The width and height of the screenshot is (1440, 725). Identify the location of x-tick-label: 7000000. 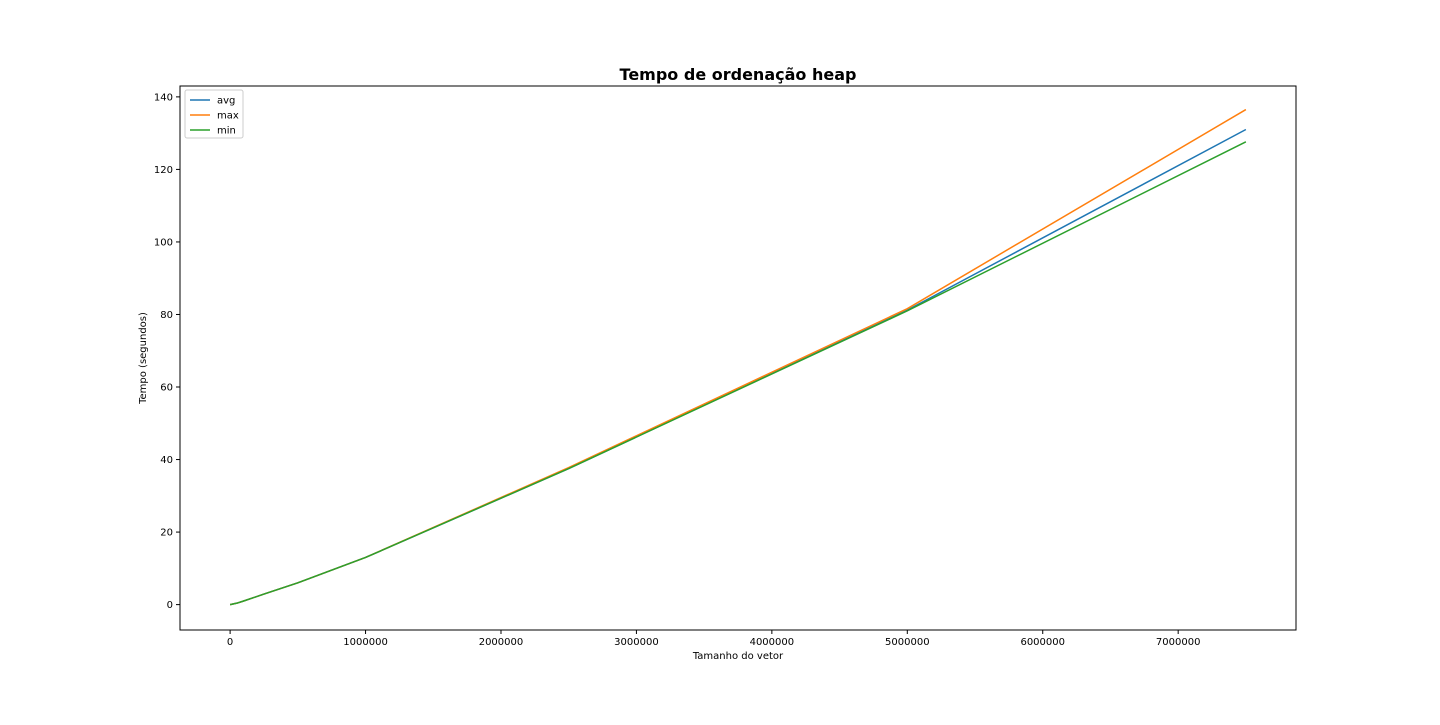
(1178, 642).